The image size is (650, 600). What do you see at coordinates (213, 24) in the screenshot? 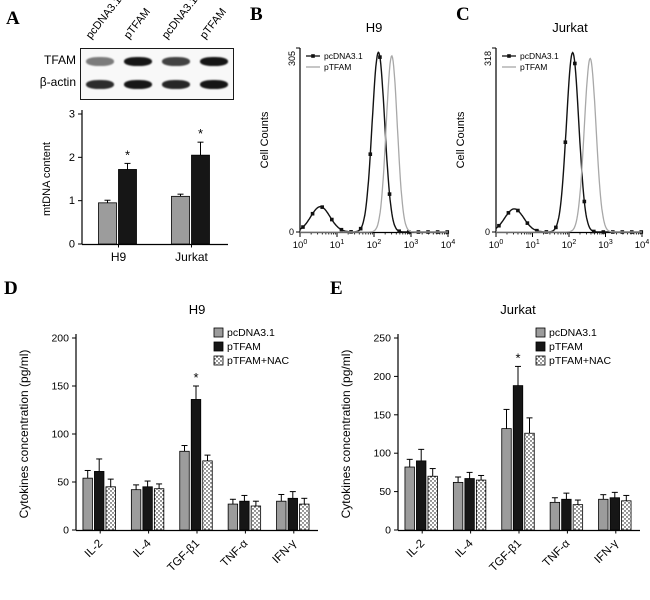
I see `blot-lane-label: pTFAM` at bounding box center [213, 24].